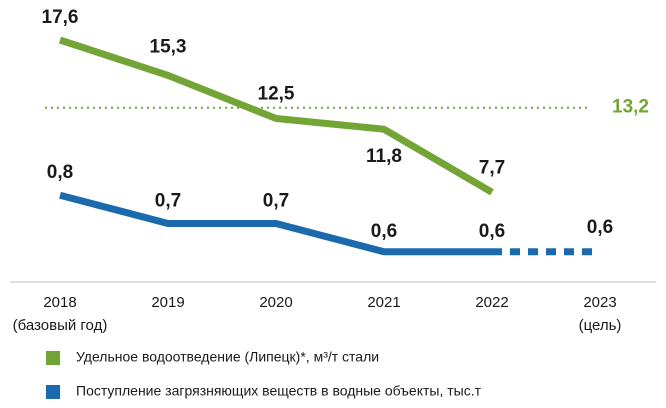 Image resolution: width=666 pixels, height=408 pixels. I want to click on data-label: 12,5, so click(276, 93).